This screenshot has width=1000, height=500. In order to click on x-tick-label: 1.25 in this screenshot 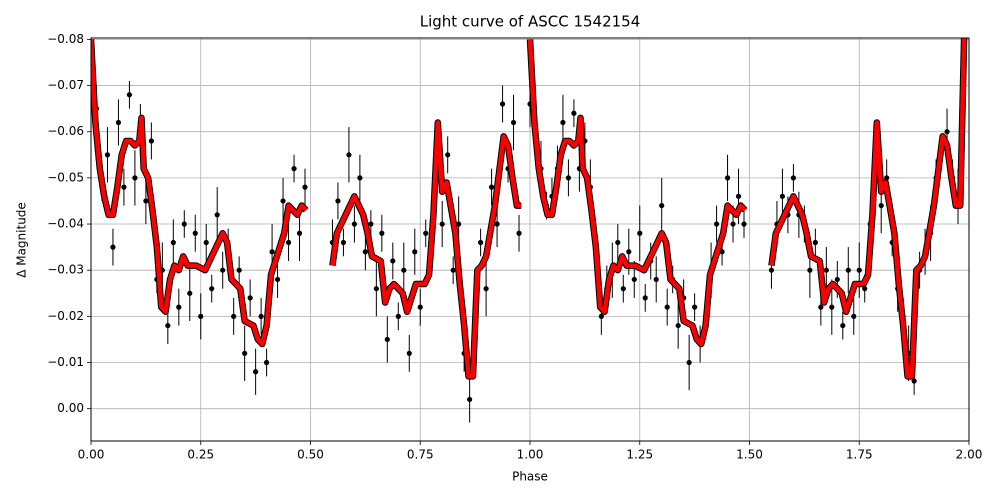, I will do `click(639, 455)`.